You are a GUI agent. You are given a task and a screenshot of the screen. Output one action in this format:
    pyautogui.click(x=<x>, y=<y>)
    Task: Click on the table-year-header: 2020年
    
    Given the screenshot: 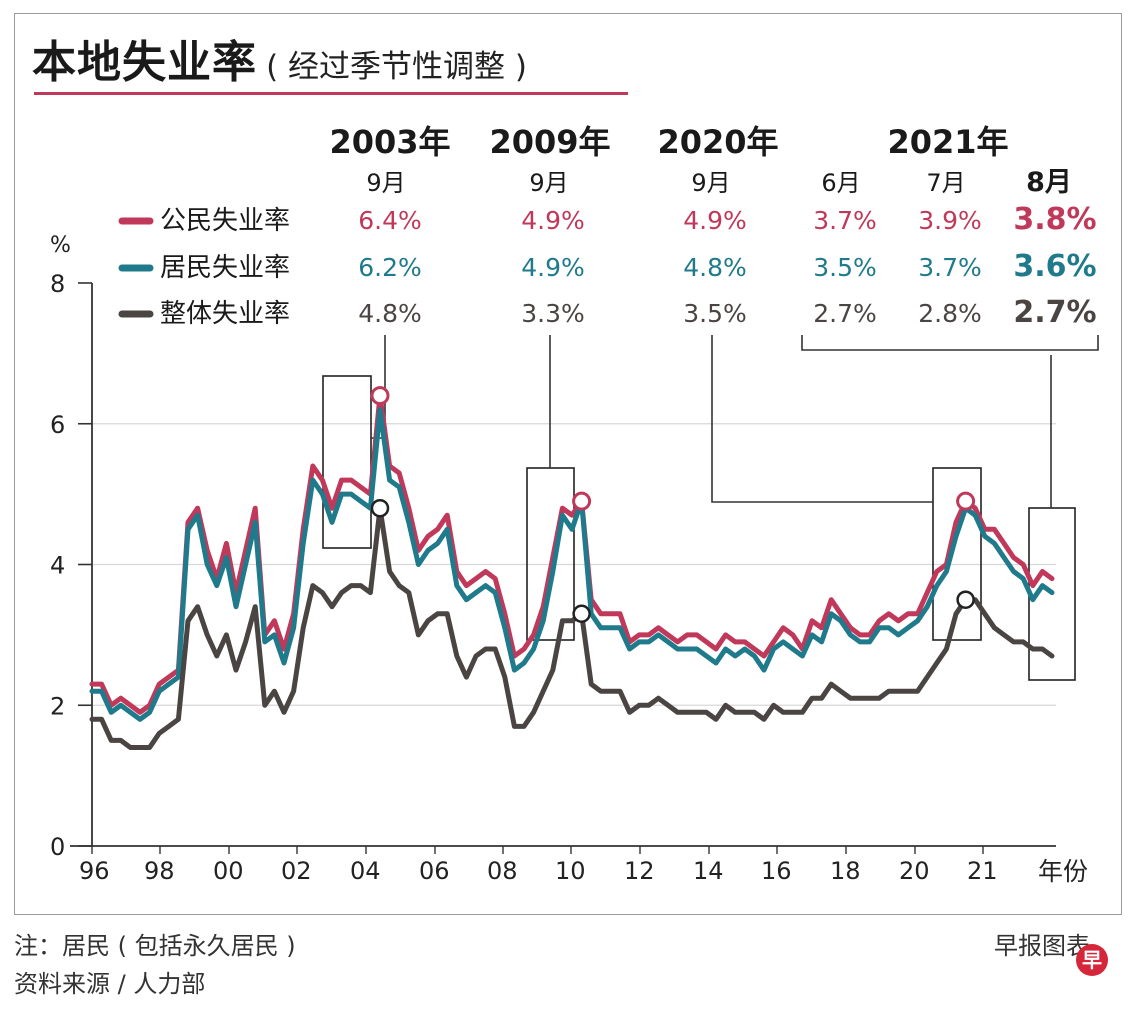 What is the action you would take?
    pyautogui.click(x=717, y=142)
    